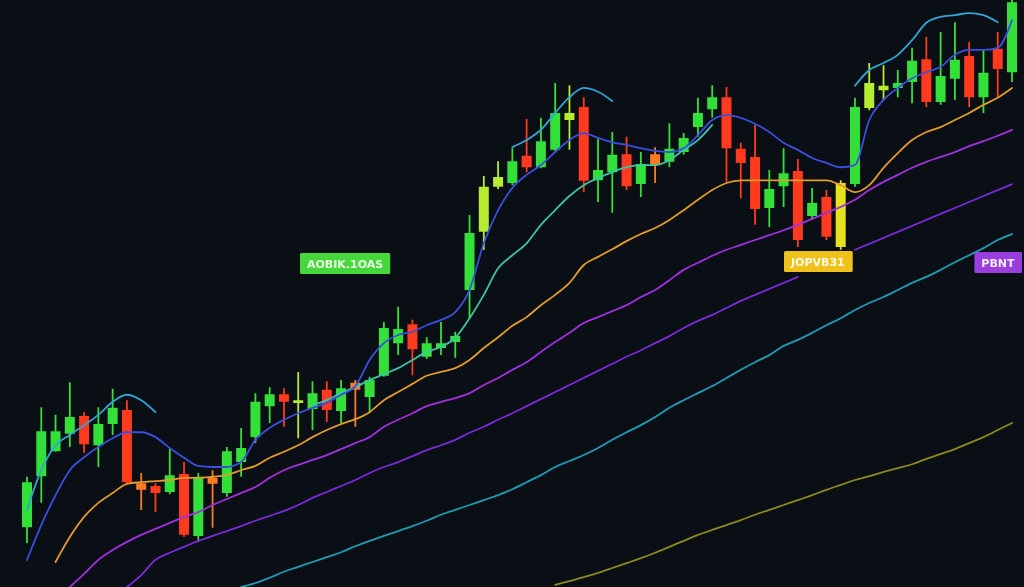 The width and height of the screenshot is (1024, 587). I want to click on tag-label: AOBIK.1OAS, so click(345, 263).